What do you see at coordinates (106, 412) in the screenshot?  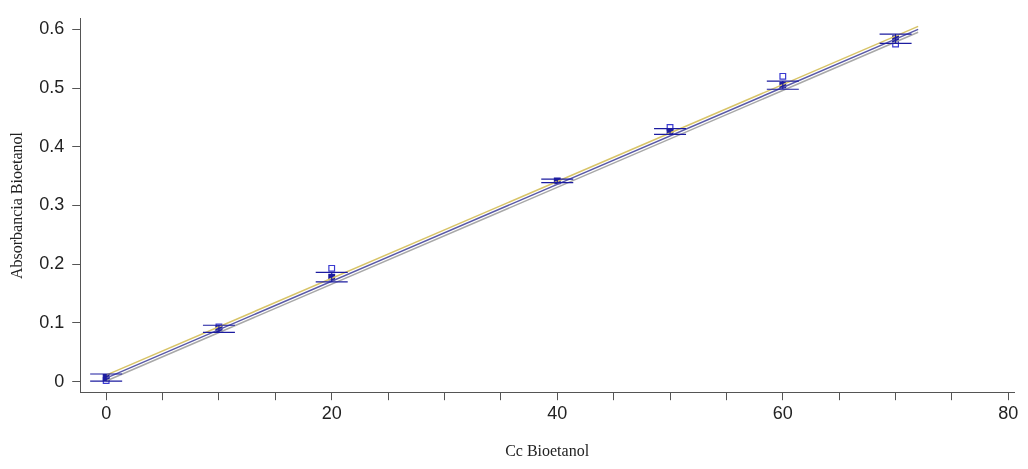 I see `x-tick-label: 0` at bounding box center [106, 412].